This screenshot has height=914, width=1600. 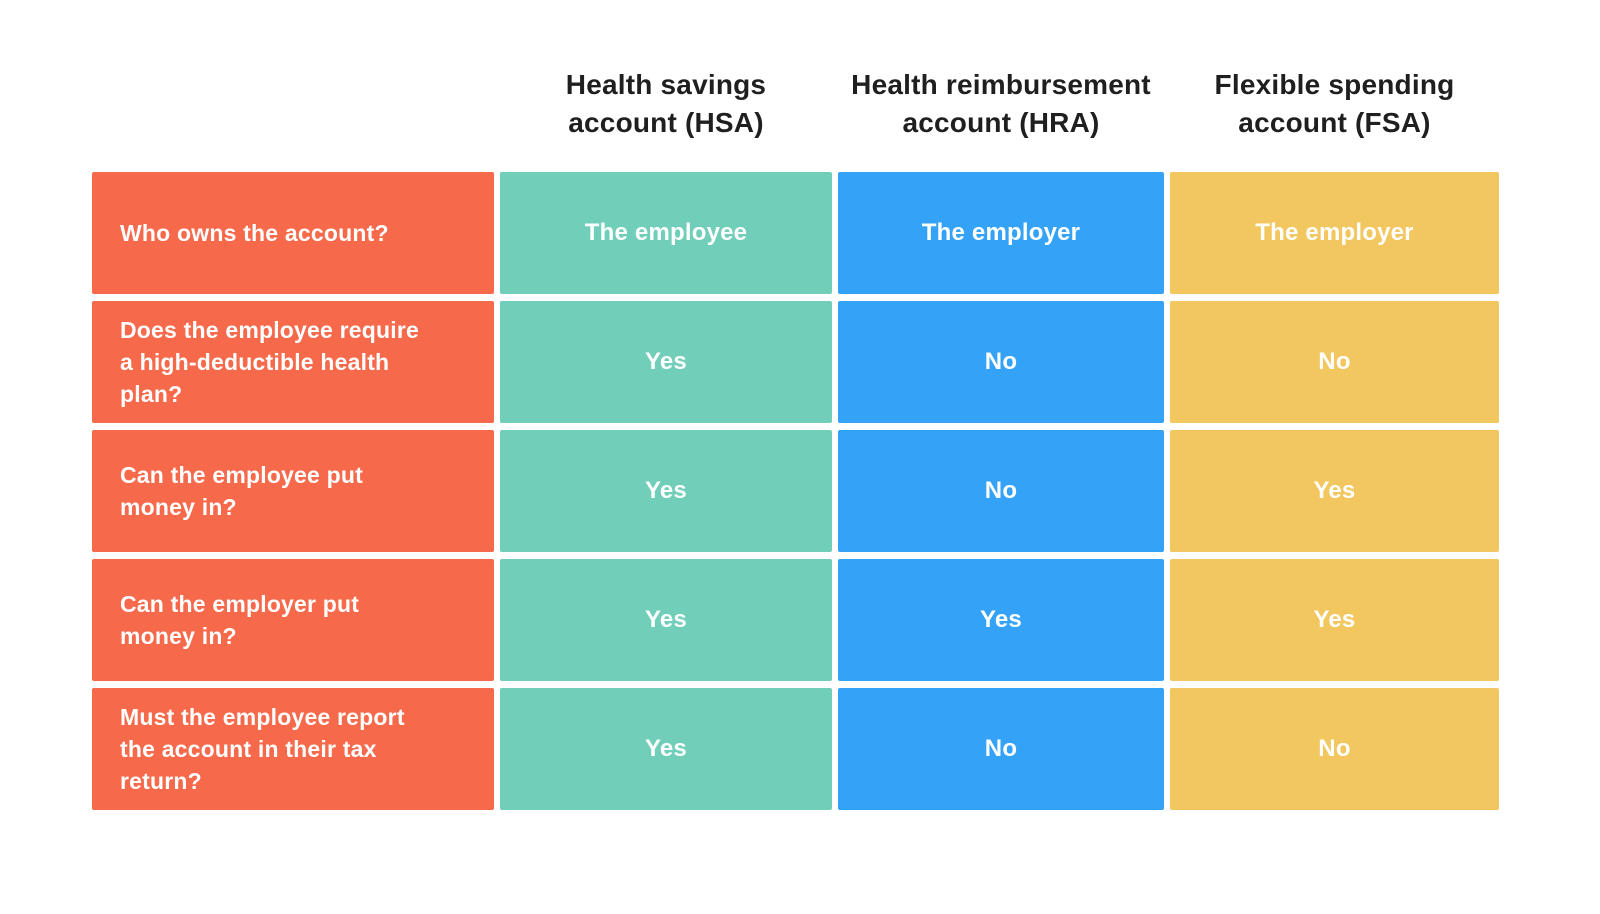 What do you see at coordinates (1001, 104) in the screenshot?
I see `column-header-hra: Health reimbursement account (HRA)` at bounding box center [1001, 104].